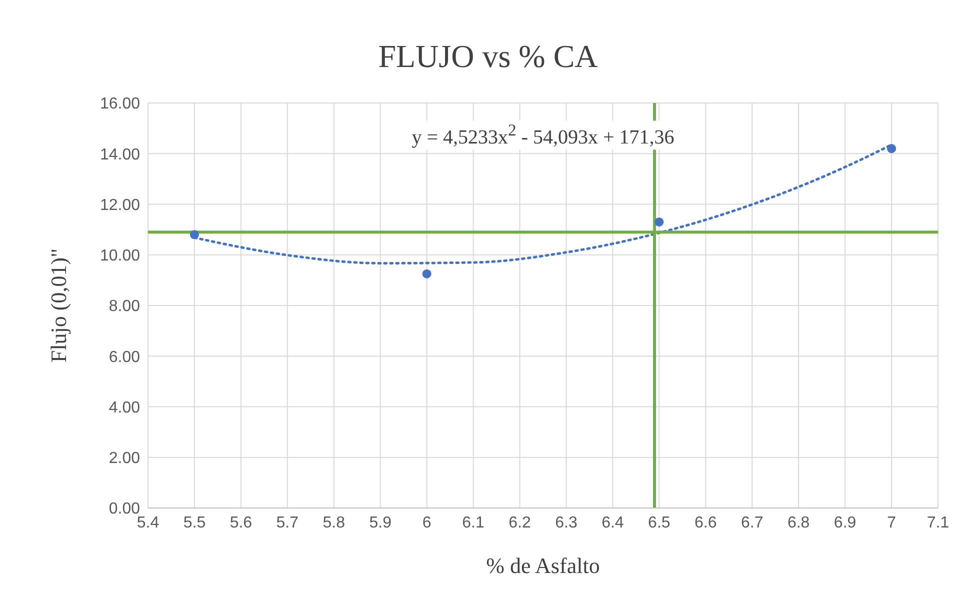 The height and width of the screenshot is (606, 976). Describe the element at coordinates (891, 523) in the screenshot. I see `x-tick-label: 7` at that location.